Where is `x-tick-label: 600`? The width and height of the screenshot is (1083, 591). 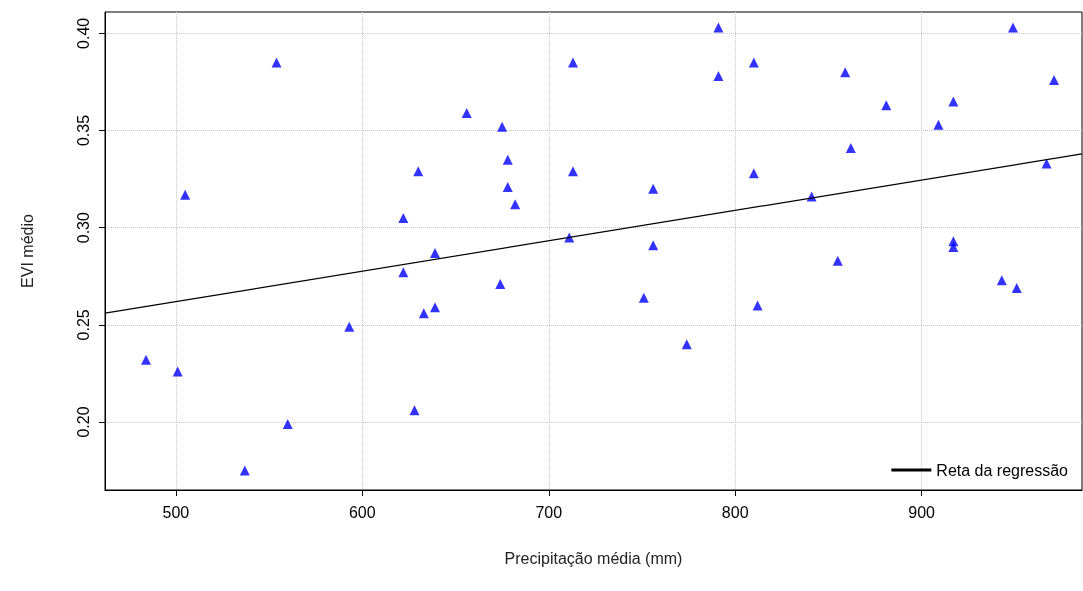 x-tick-label: 600 is located at coordinates (362, 512).